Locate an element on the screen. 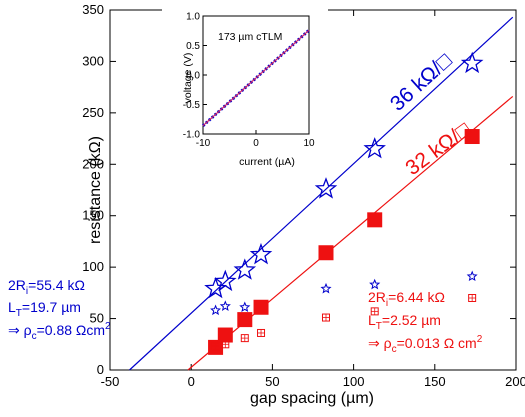 This screenshot has width=525, height=417. y-tick-label: 50 is located at coordinates (97, 318).